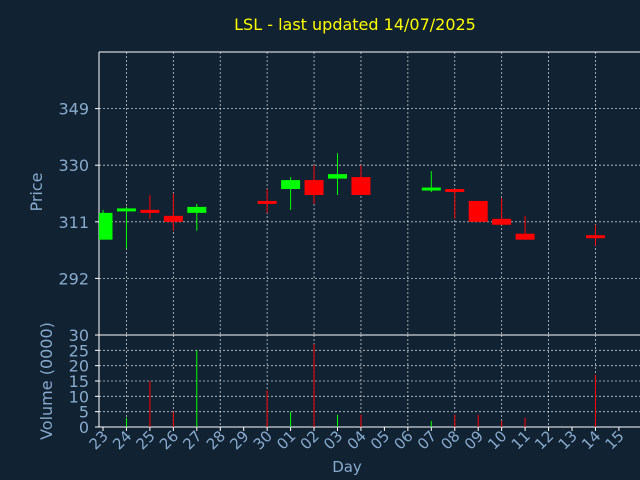 Image resolution: width=640 pixels, height=480 pixels. What do you see at coordinates (122, 440) in the screenshot?
I see `x-tick-label: 24` at bounding box center [122, 440].